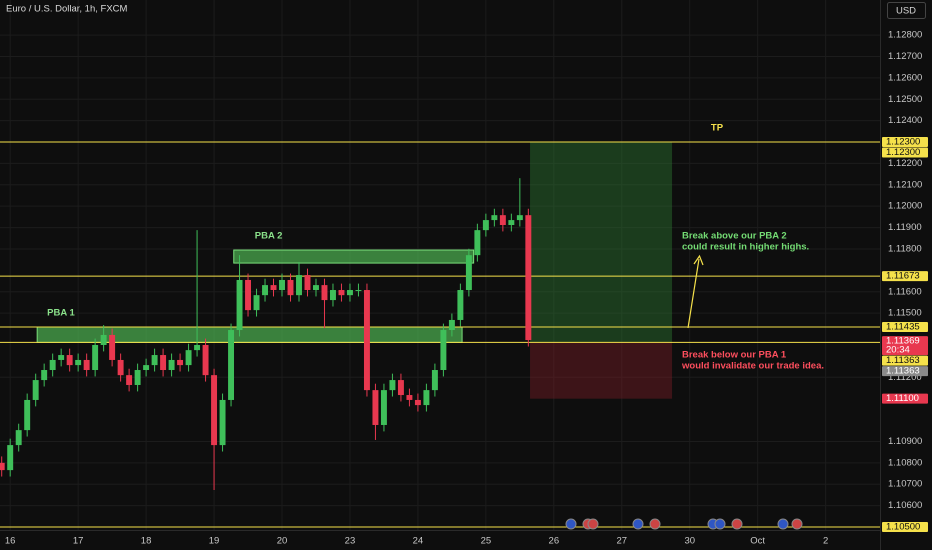 Image resolution: width=932 pixels, height=550 pixels. Describe the element at coordinates (903, 276) in the screenshot. I see `price-label: 1.11673` at that location.